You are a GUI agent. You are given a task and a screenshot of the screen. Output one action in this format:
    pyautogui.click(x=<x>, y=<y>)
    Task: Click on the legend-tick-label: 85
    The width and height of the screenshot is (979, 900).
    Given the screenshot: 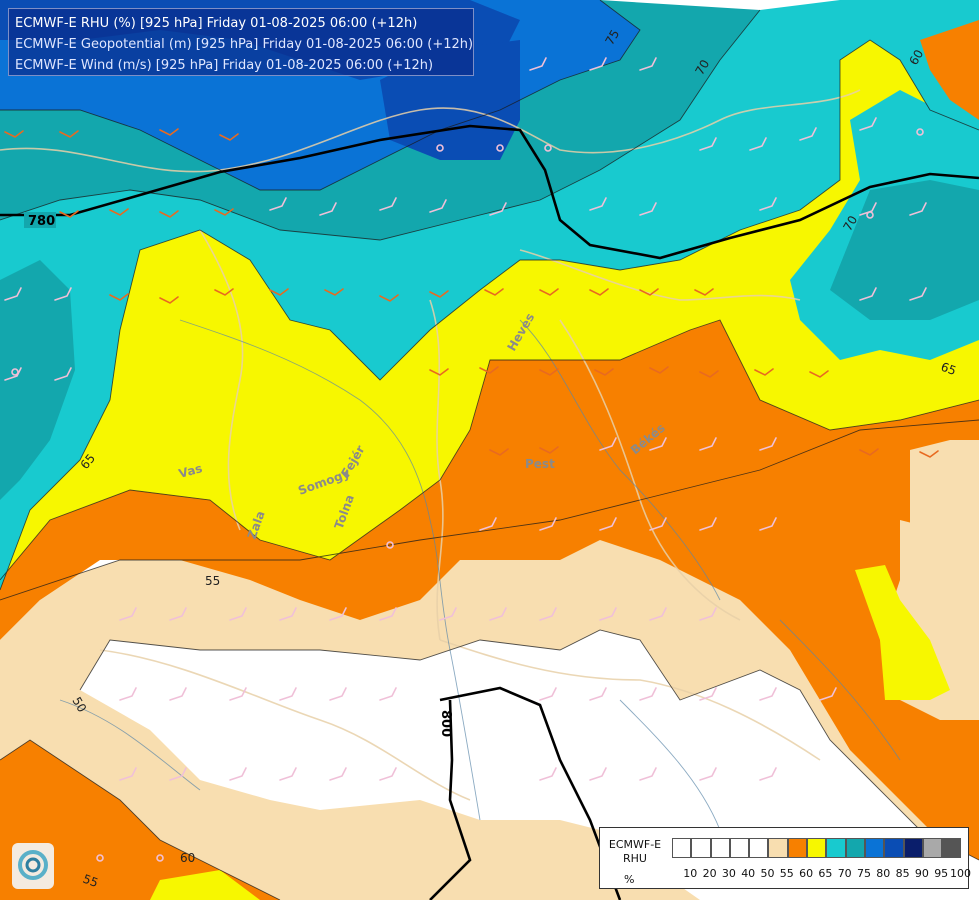 What is the action you would take?
    pyautogui.click(x=902, y=873)
    